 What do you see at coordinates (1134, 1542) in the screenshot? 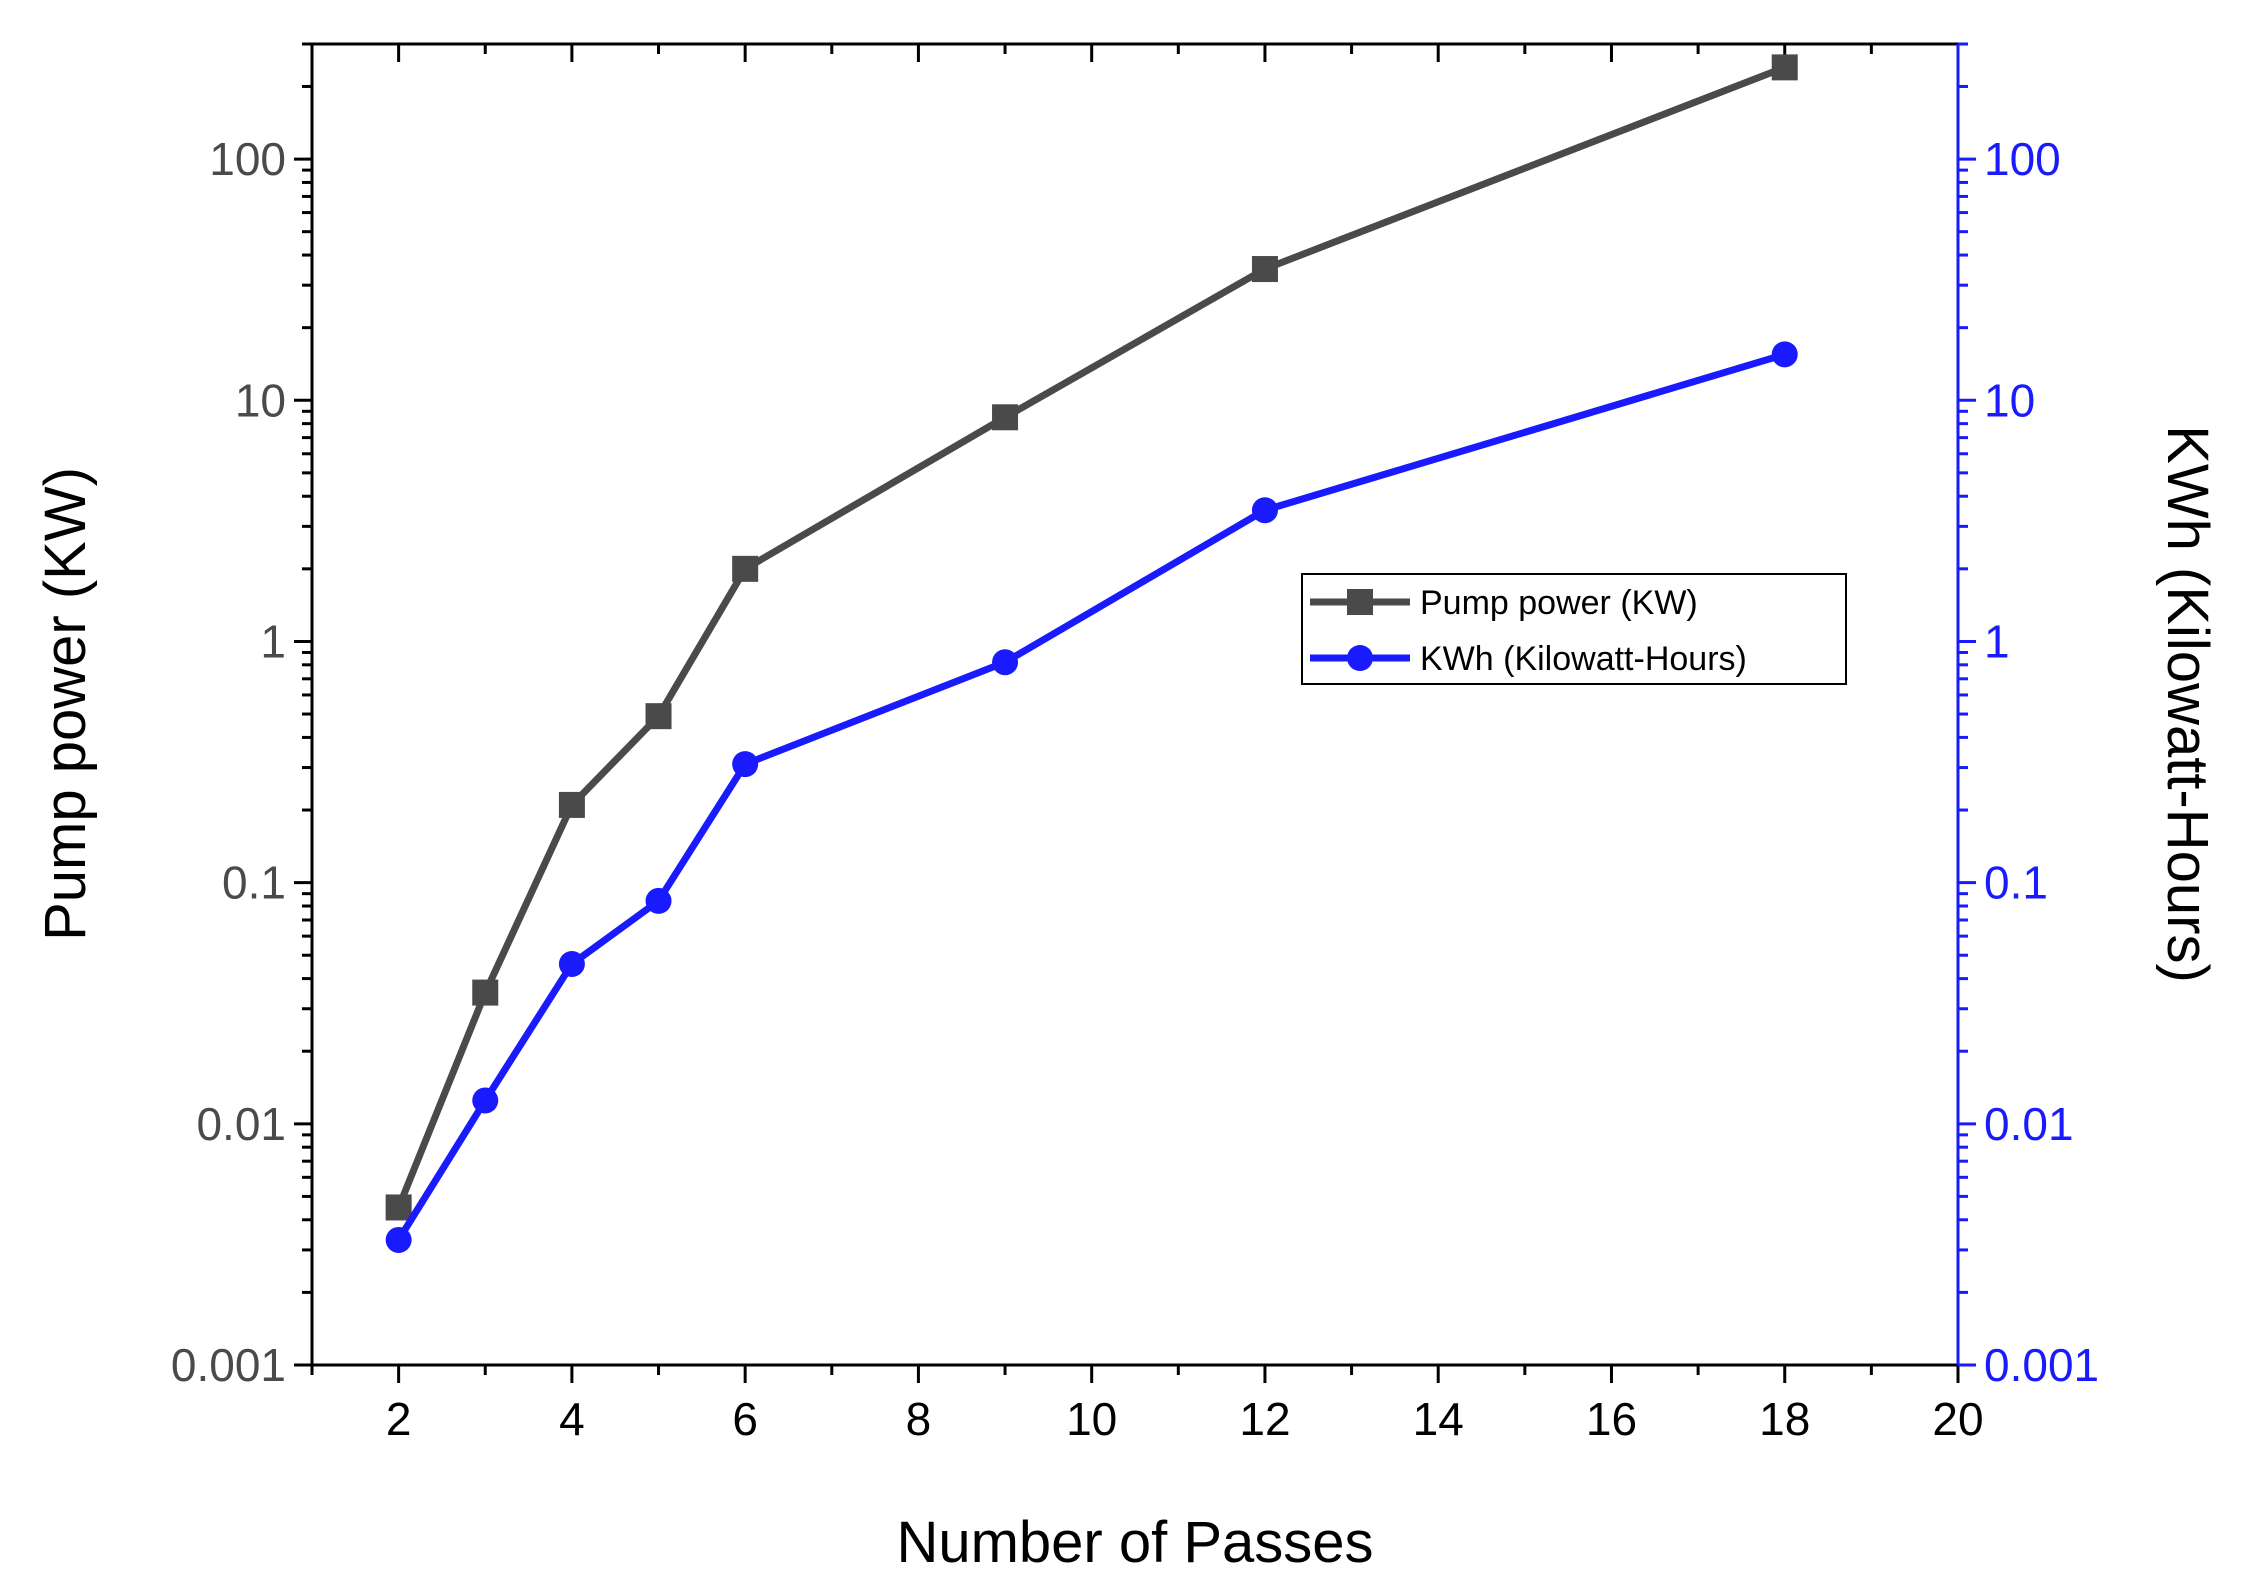
I see `x-axis-title: Number of Passes` at bounding box center [1134, 1542].